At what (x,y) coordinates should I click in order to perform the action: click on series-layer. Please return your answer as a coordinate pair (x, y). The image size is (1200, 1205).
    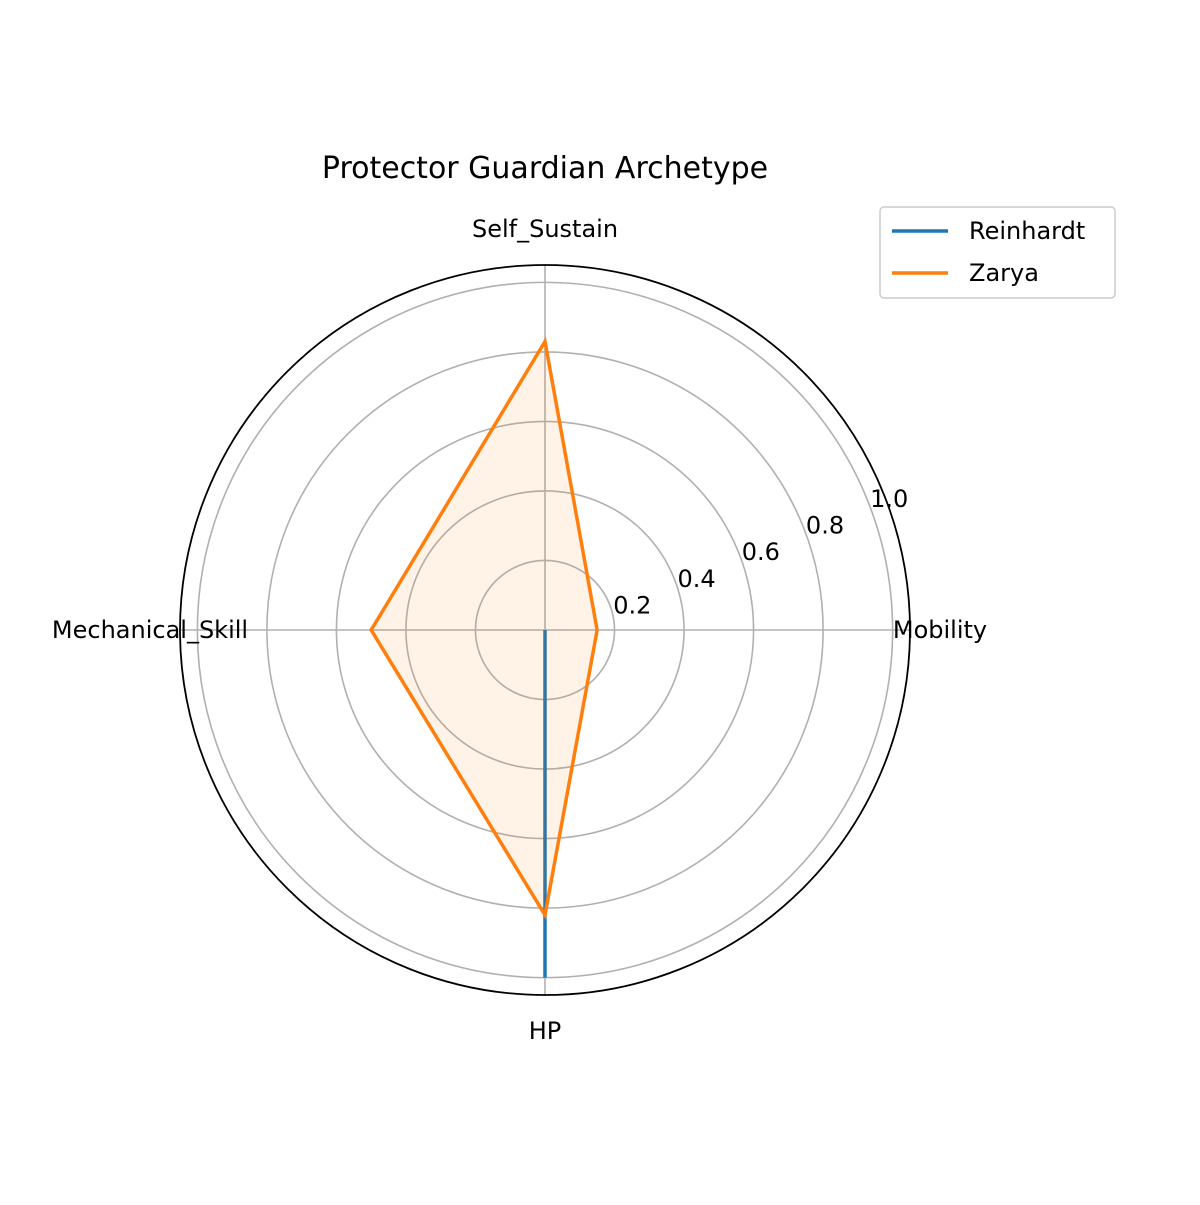
    Looking at the image, I should click on (484, 657).